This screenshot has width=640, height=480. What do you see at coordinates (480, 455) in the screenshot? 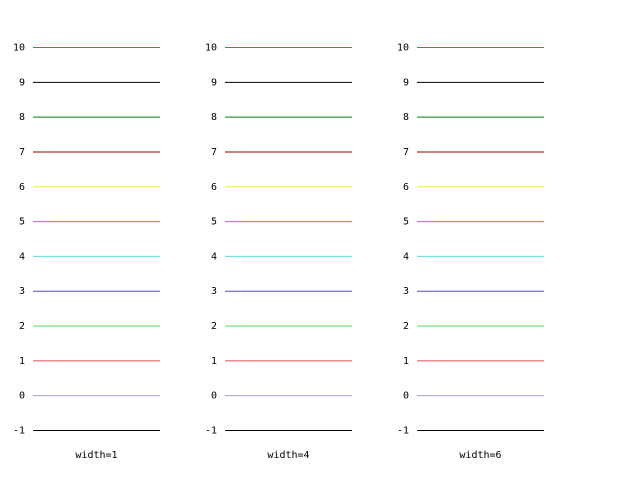
I see `x-axis-label: width=6` at bounding box center [480, 455].